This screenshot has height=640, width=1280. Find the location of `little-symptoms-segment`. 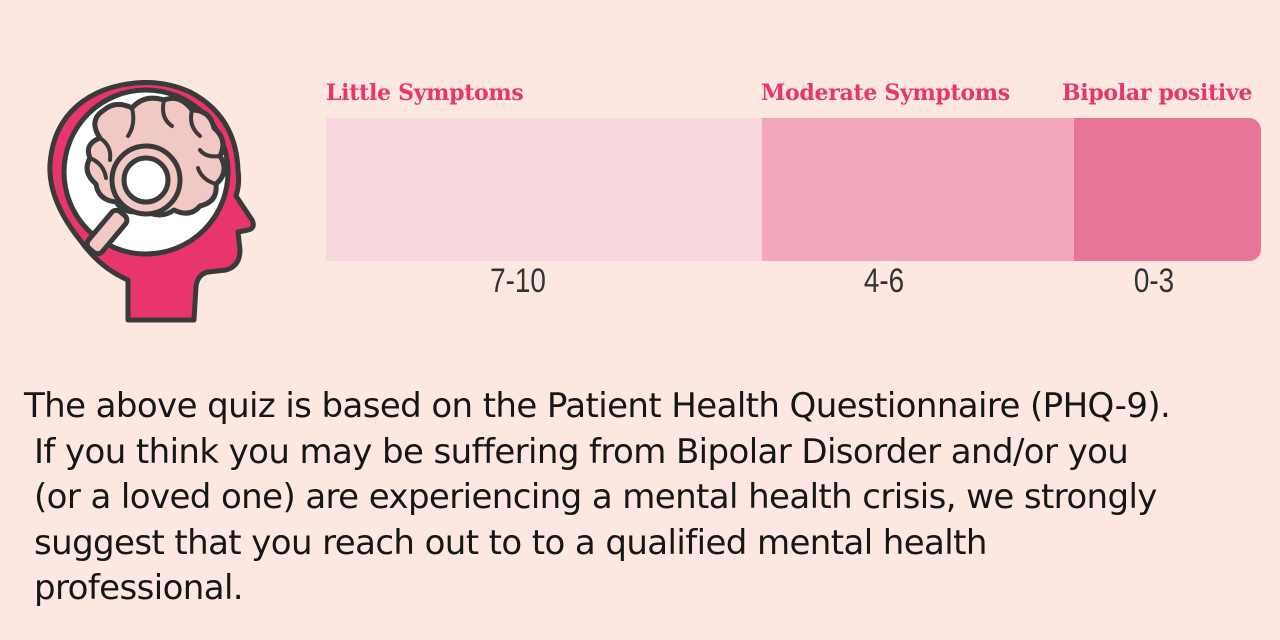

little-symptoms-segment is located at coordinates (544, 189).